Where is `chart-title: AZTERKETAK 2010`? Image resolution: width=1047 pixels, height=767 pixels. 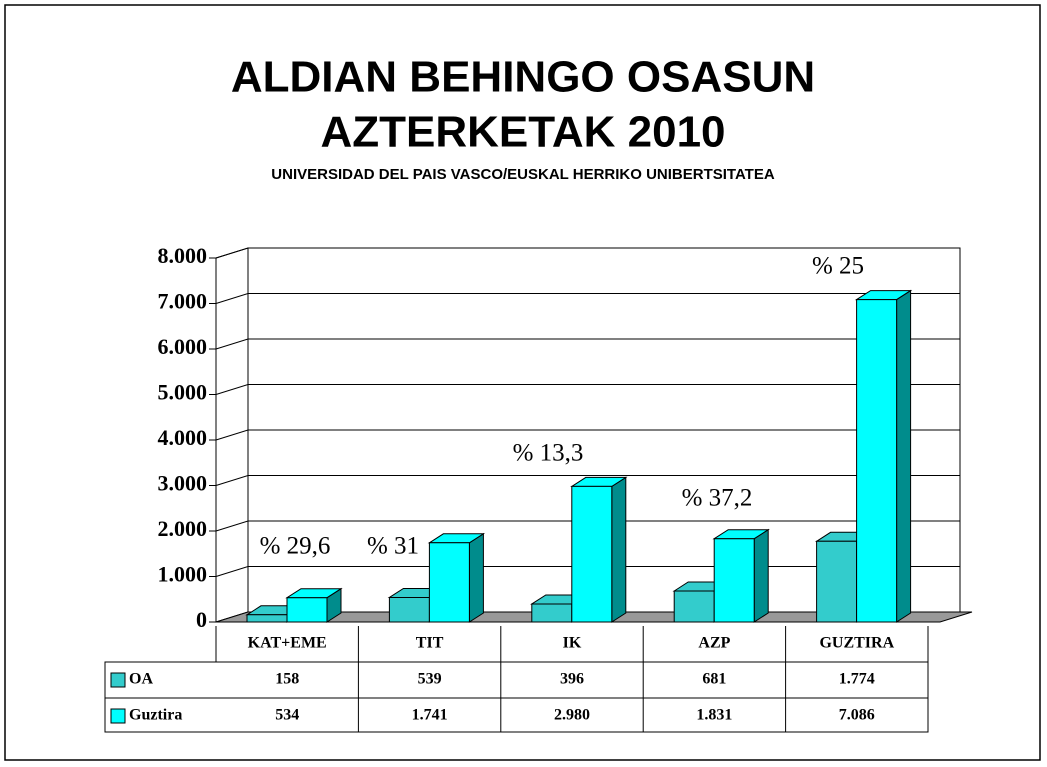
chart-title: AZTERKETAK 2010 is located at coordinates (522, 132).